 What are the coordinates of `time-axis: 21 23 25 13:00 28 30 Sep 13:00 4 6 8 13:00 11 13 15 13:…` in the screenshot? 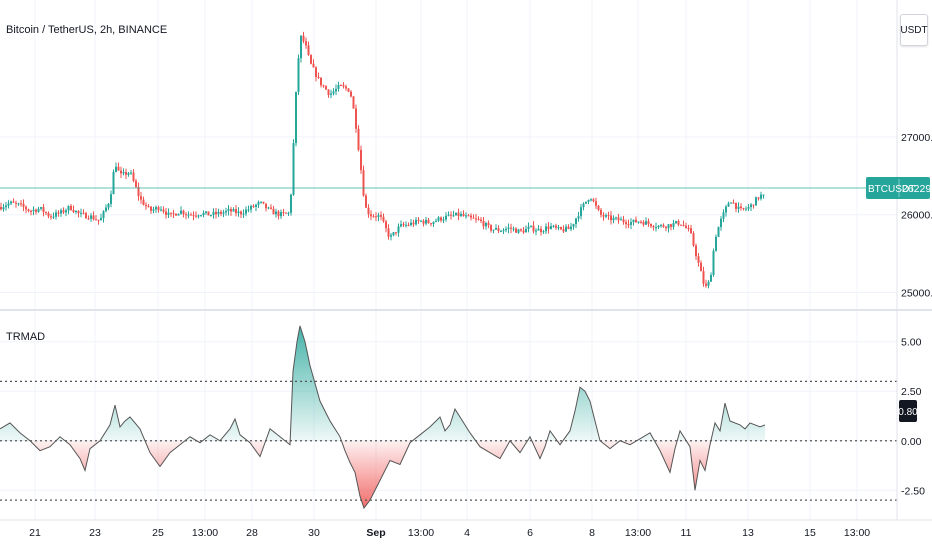 It's located at (449, 533).